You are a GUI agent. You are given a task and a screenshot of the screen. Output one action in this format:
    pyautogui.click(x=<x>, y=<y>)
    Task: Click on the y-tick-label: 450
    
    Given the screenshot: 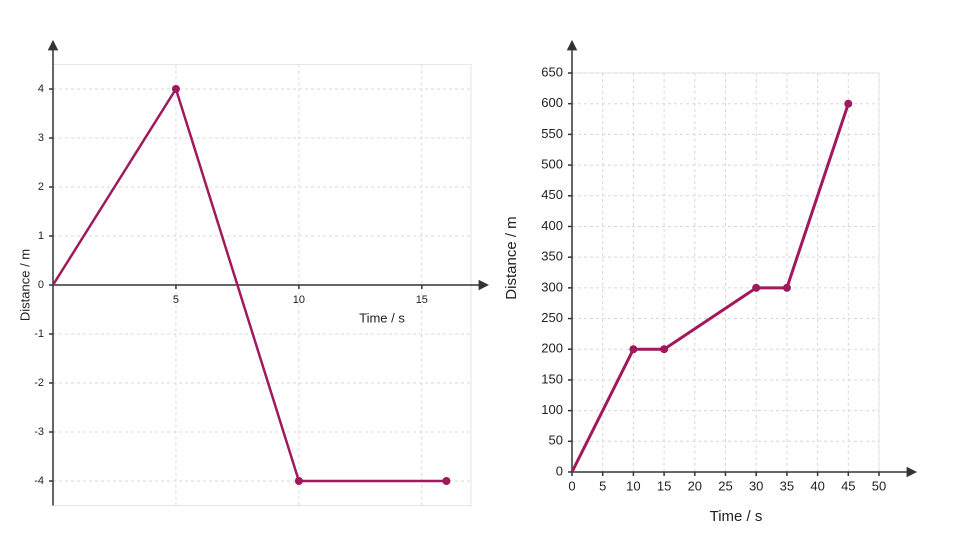 What is the action you would take?
    pyautogui.click(x=552, y=194)
    